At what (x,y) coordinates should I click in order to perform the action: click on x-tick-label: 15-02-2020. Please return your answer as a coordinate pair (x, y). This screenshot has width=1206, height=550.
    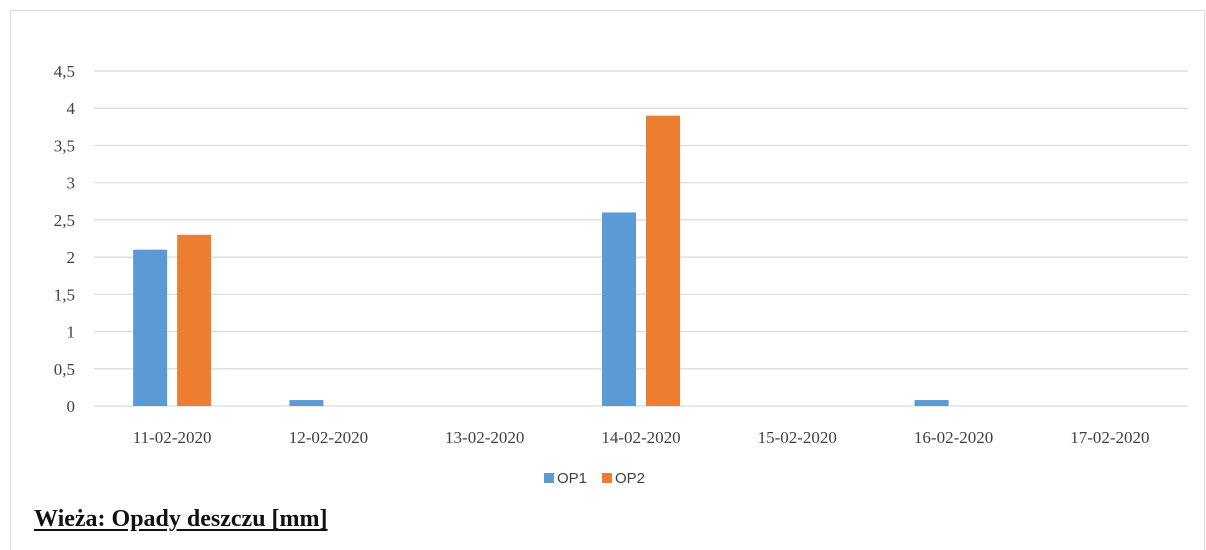
    Looking at the image, I should click on (797, 437).